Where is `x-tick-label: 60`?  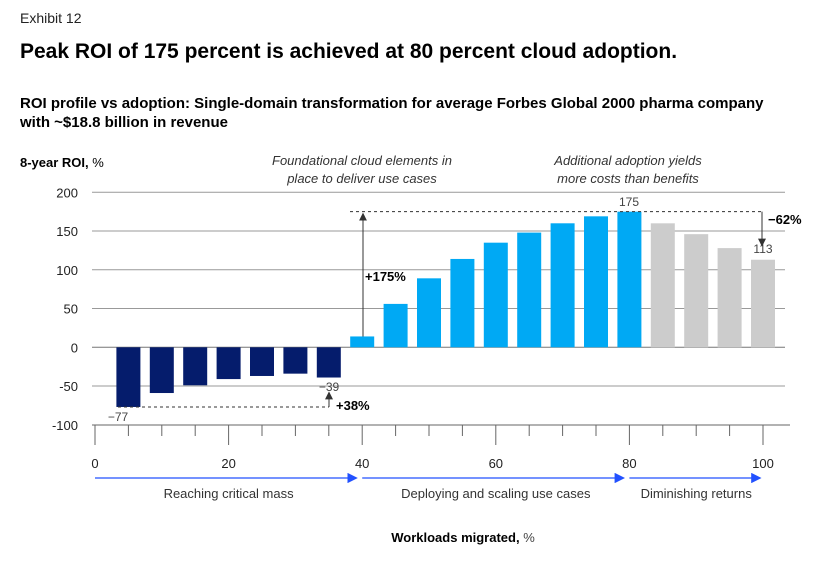 x-tick-label: 60 is located at coordinates (496, 463).